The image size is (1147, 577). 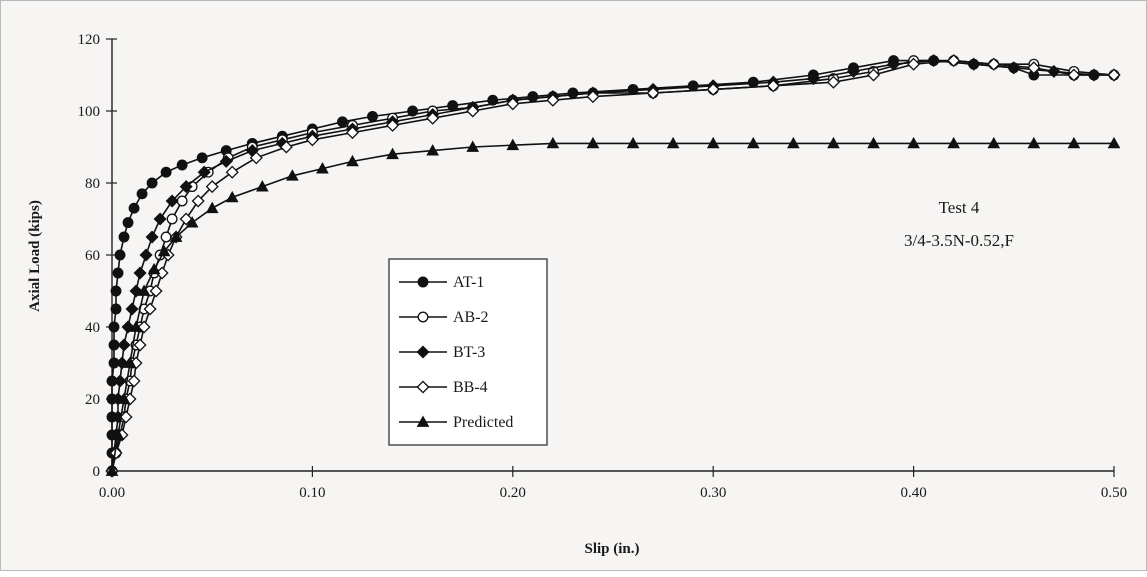 What do you see at coordinates (611, 549) in the screenshot?
I see `x-axis-title: Slip (in.)` at bounding box center [611, 549].